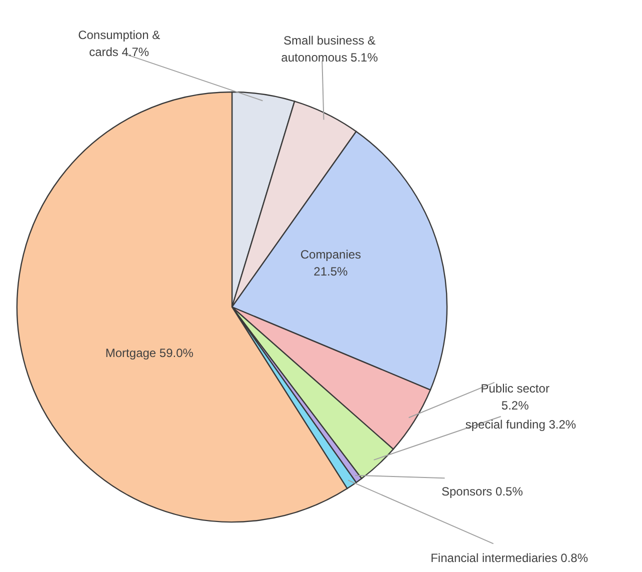 This screenshot has height=572, width=642. Describe the element at coordinates (331, 271) in the screenshot. I see `data-label: 21.5%` at that location.